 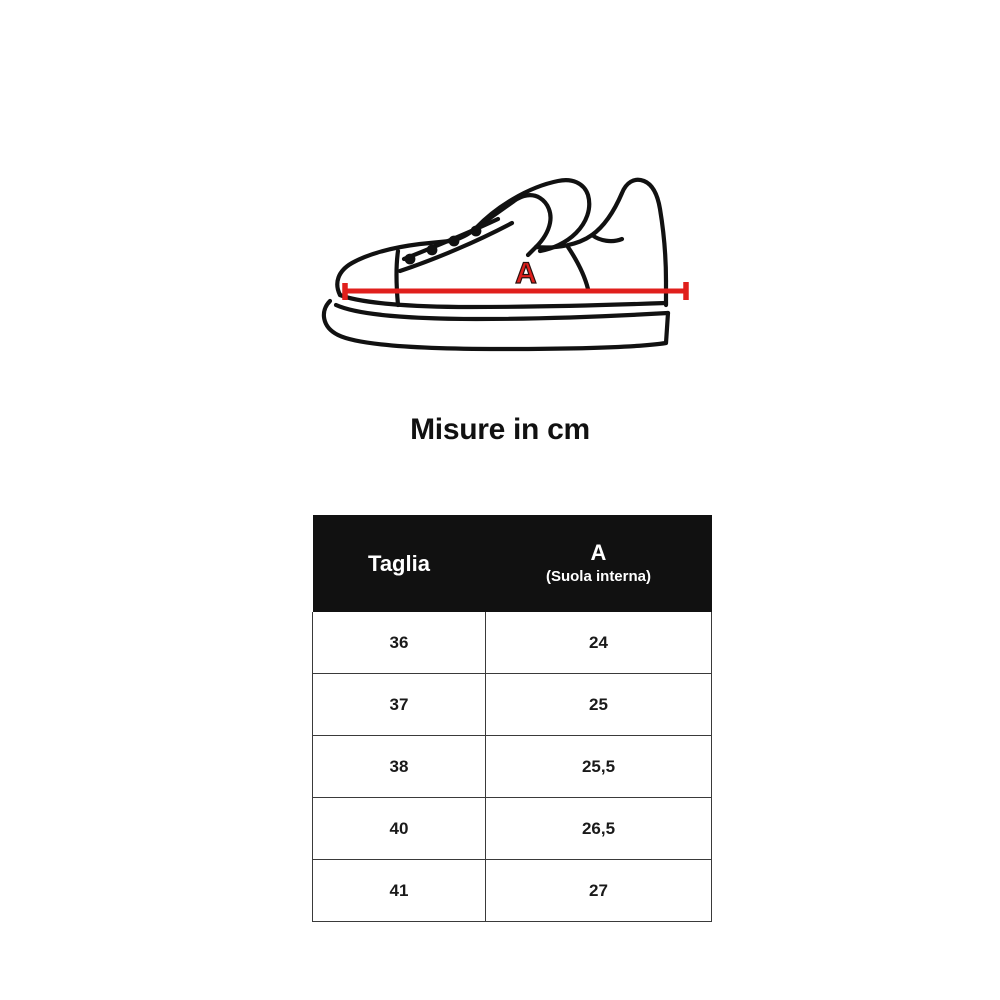 I want to click on size-table-header: Taglia A (Suola interna), so click(x=512, y=563).